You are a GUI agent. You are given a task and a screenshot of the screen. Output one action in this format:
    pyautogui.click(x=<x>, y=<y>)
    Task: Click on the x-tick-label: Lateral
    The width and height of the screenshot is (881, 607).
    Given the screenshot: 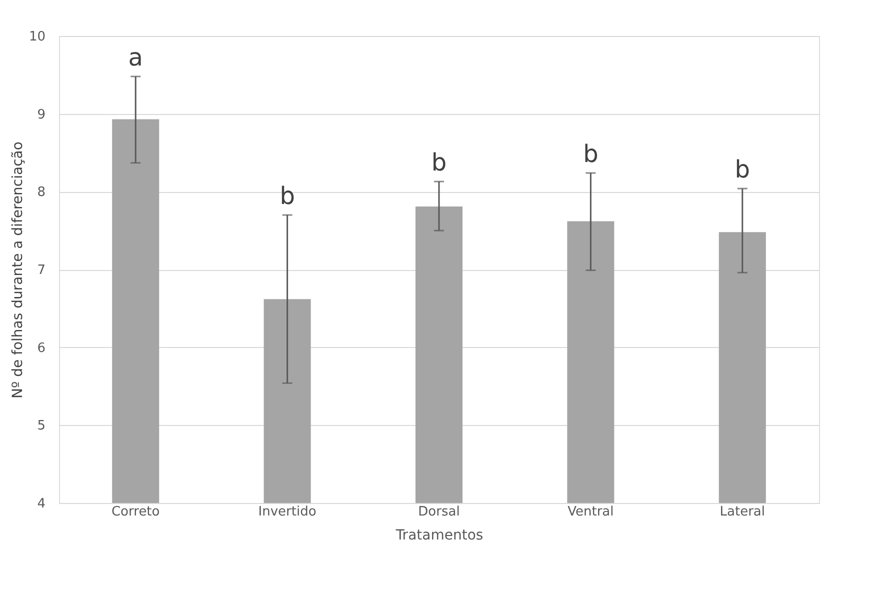 What is the action you would take?
    pyautogui.click(x=743, y=512)
    